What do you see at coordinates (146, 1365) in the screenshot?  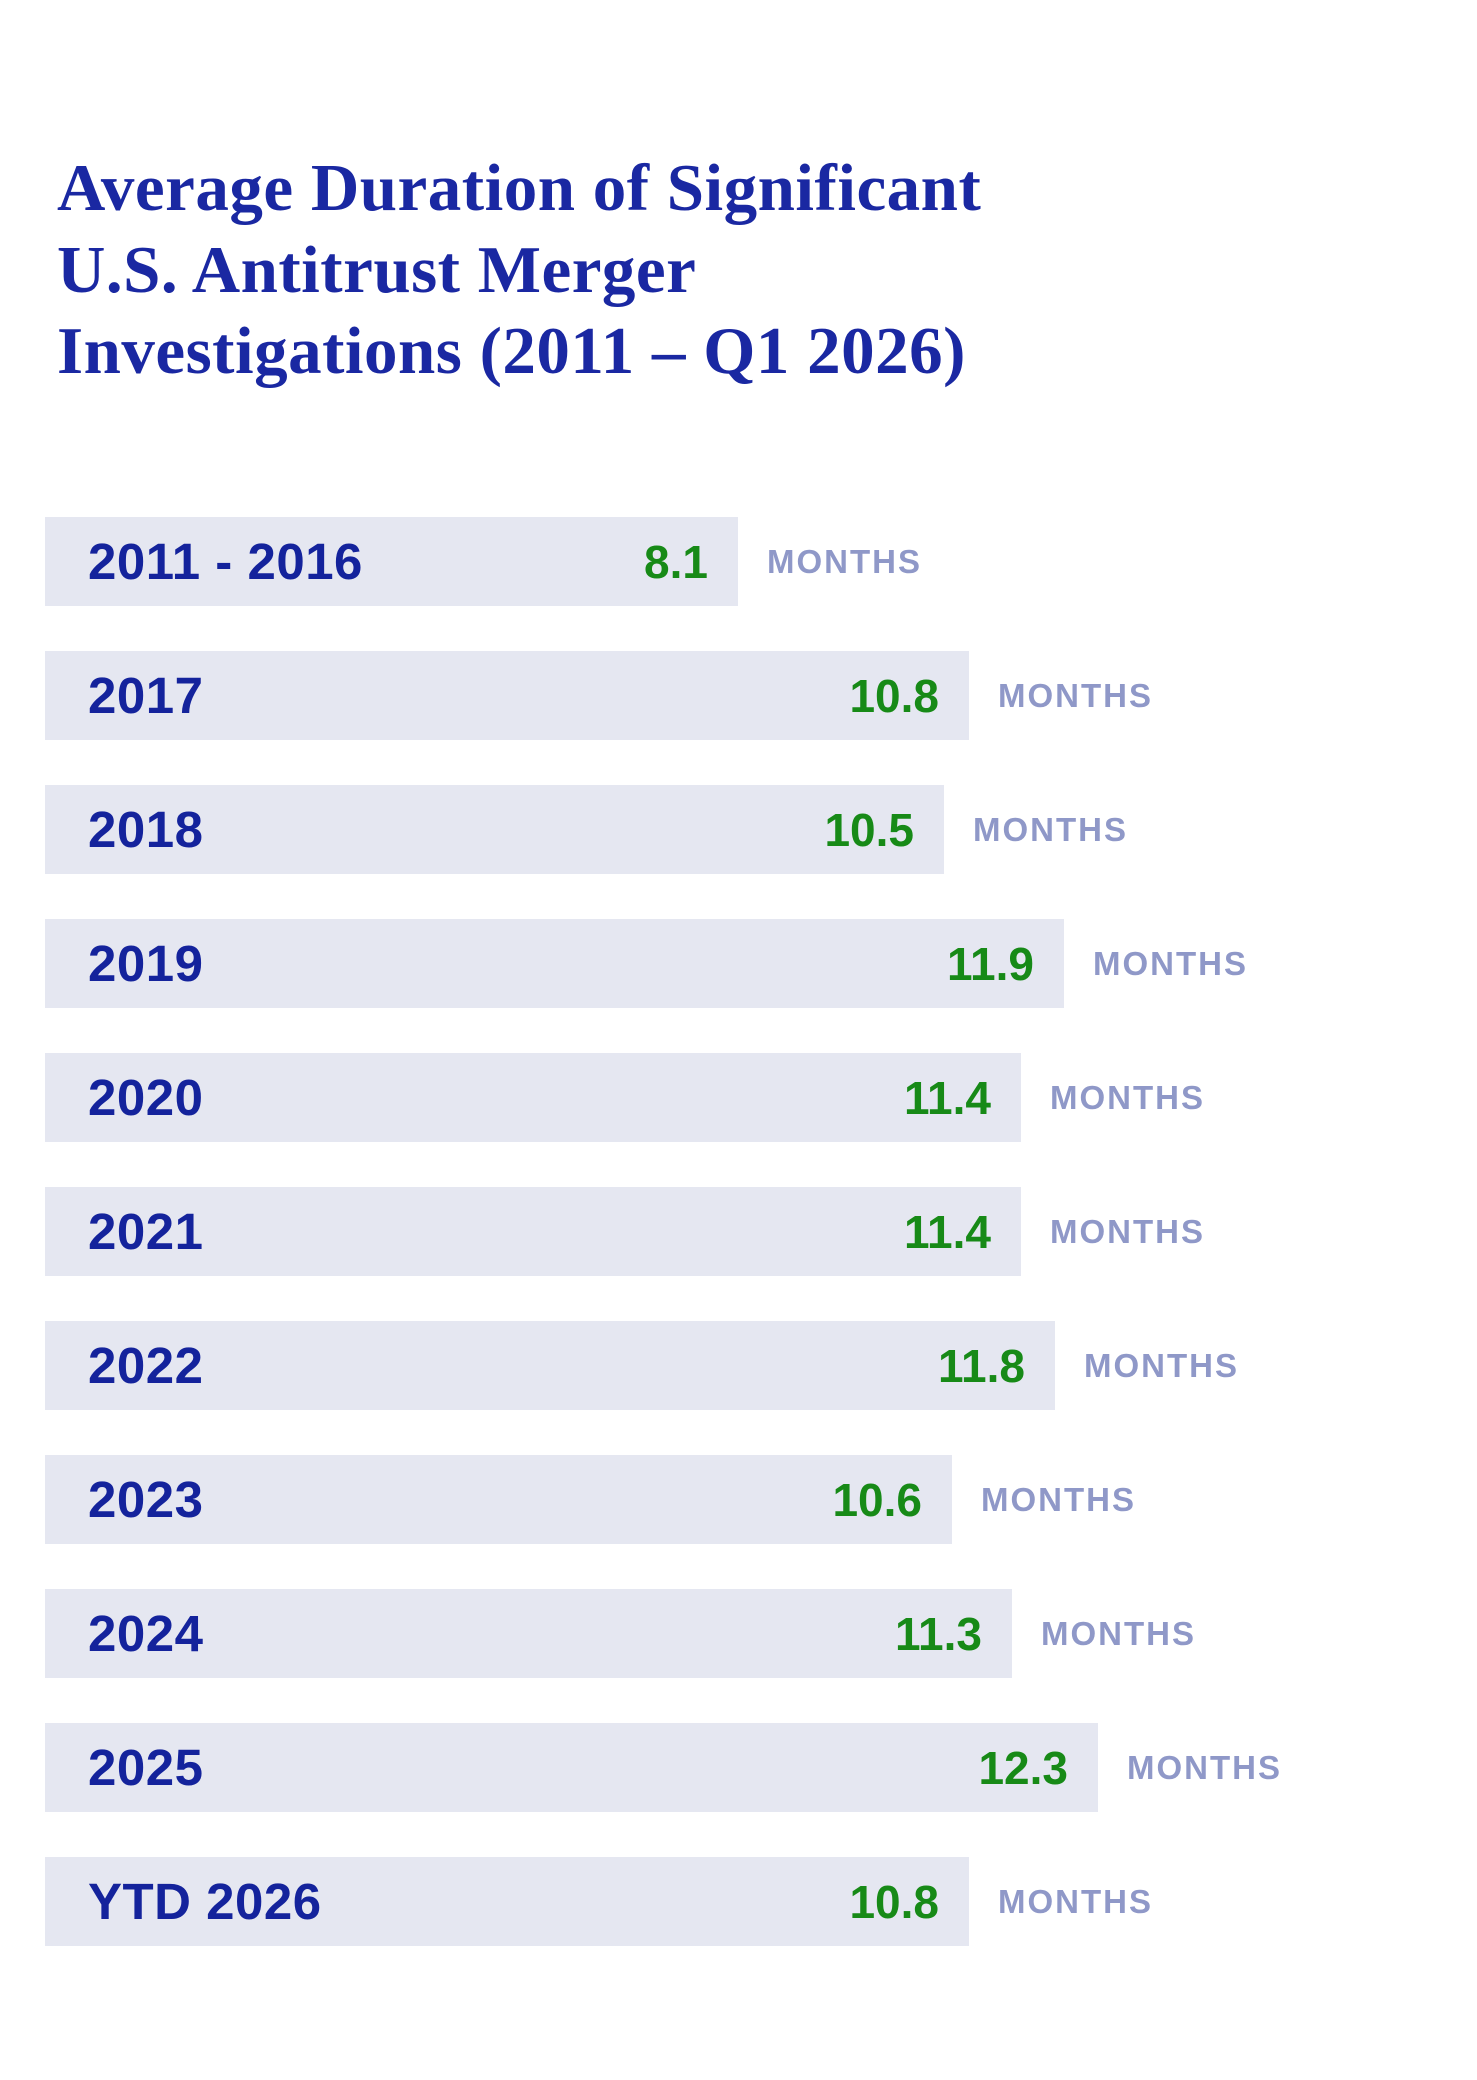 I see `bar-category-label: 2022` at bounding box center [146, 1365].